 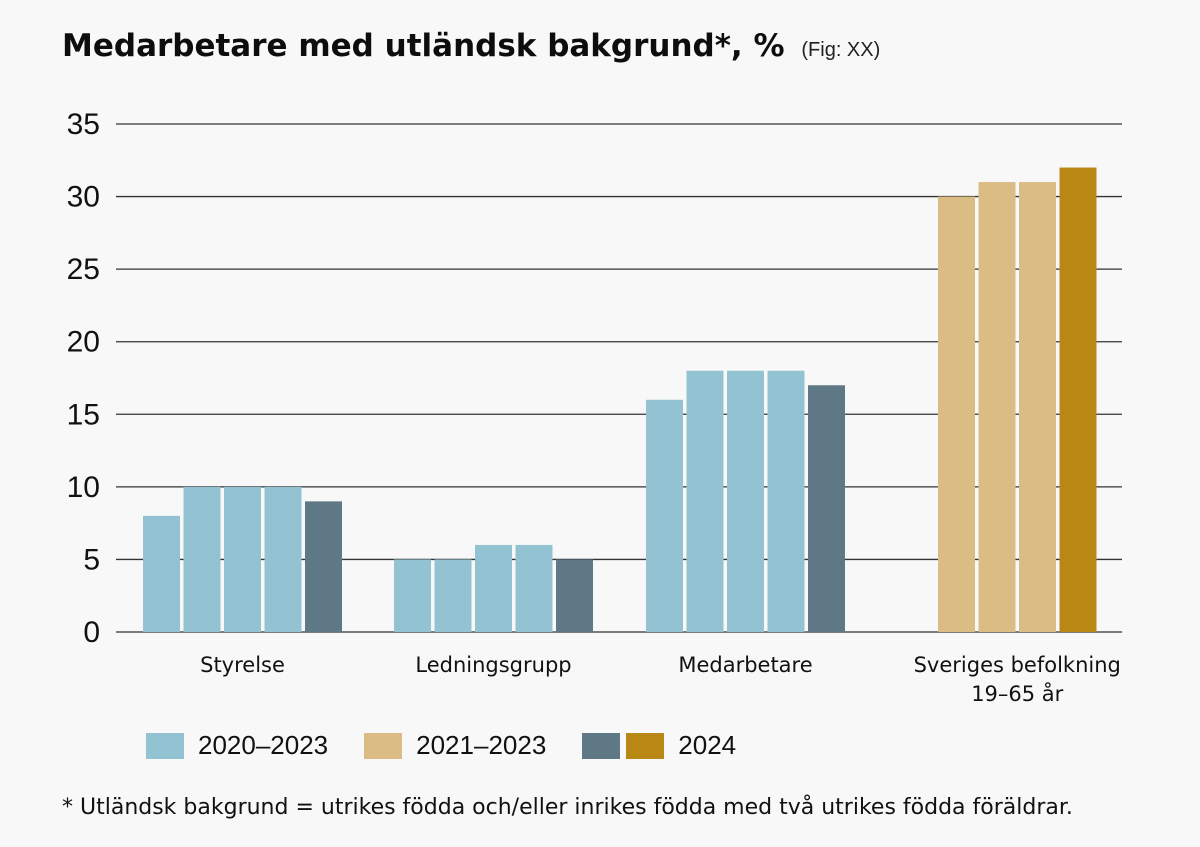 I want to click on y-tick-label: 5, so click(x=91, y=559).